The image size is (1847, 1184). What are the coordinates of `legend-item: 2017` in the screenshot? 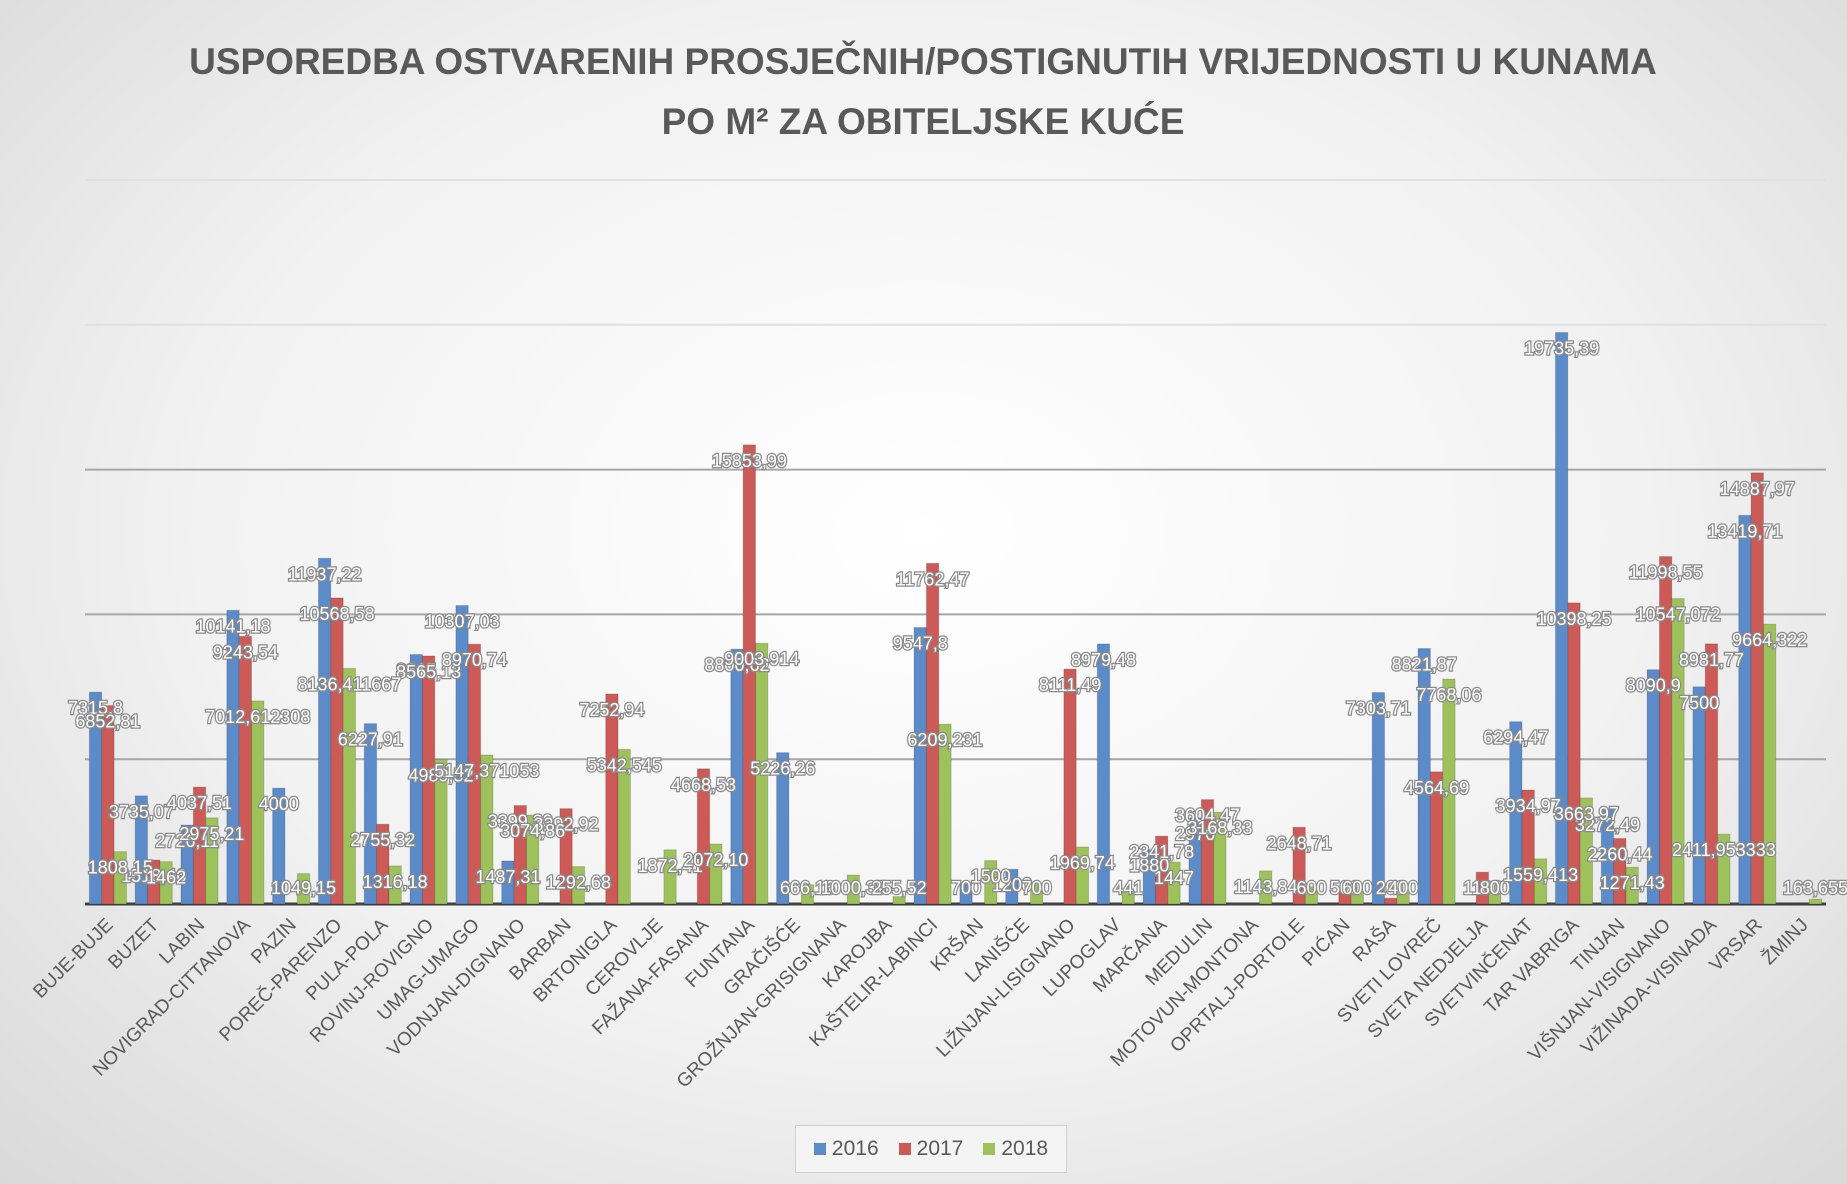 It's located at (930, 1149).